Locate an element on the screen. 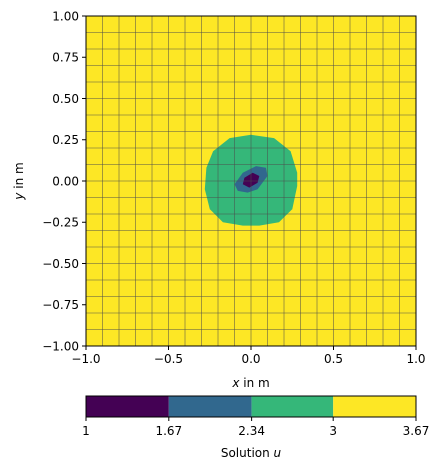 The height and width of the screenshot is (470, 441). x-axis-var: x is located at coordinates (235, 383).